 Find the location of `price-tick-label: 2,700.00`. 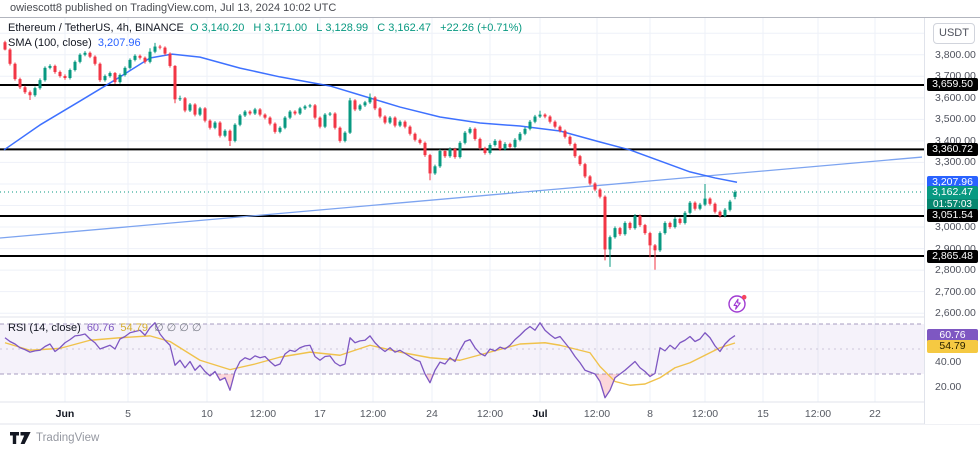

price-tick-label: 2,700.00 is located at coordinates (955, 291).